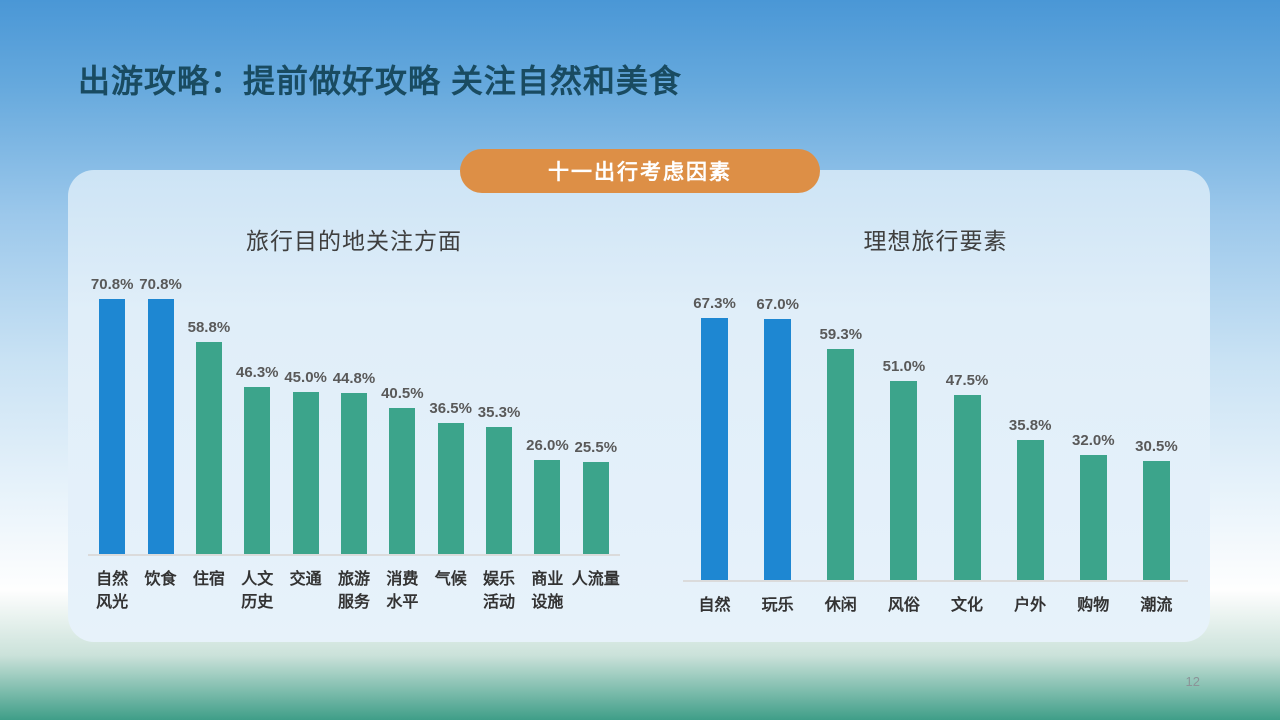  Describe the element at coordinates (380, 81) in the screenshot. I see `slide-title: 出游攻略：提前做好攻略 关注自然和美食` at that location.